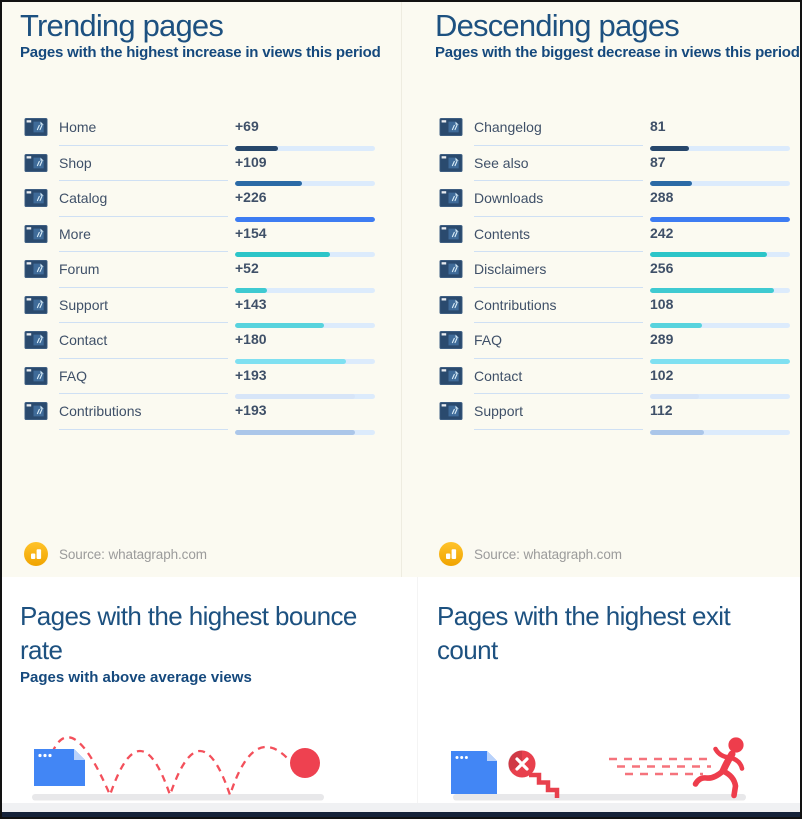 Image resolution: width=802 pixels, height=819 pixels. I want to click on stairs-icon, so click(544, 785).